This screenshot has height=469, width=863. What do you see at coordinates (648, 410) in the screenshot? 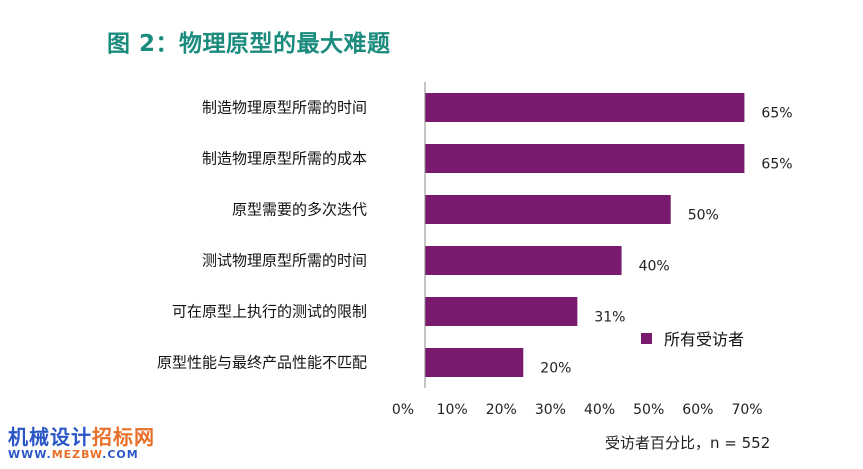
I see `x-tick-label-5: 50%` at bounding box center [648, 410].